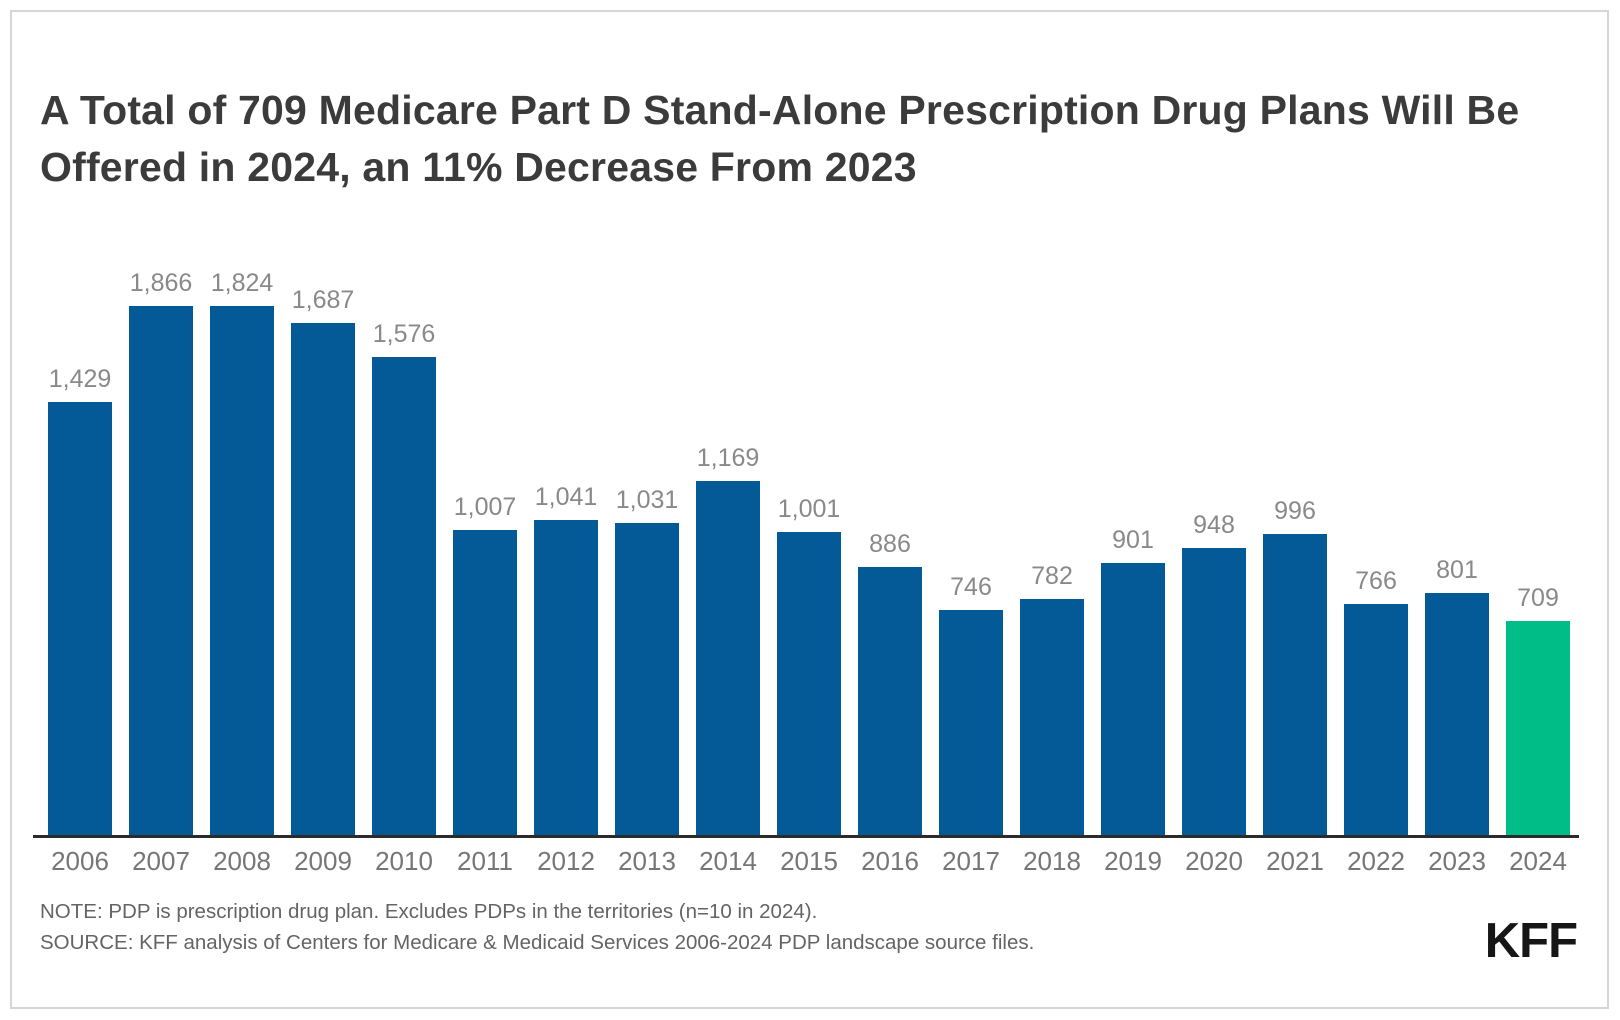 The height and width of the screenshot is (1020, 1620). Describe the element at coordinates (1457, 861) in the screenshot. I see `x-axis-tick-label: 2023` at that location.